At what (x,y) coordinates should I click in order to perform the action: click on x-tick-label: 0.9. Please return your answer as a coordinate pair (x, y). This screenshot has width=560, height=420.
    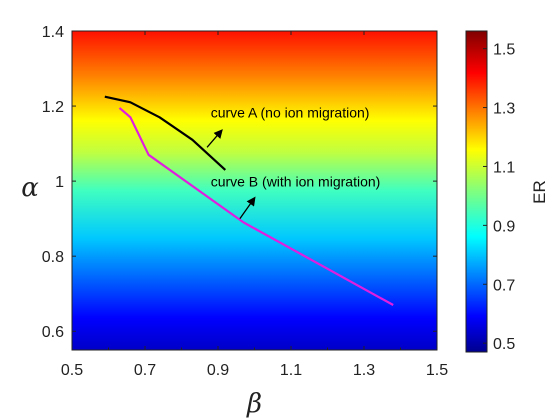
    Looking at the image, I should click on (218, 370).